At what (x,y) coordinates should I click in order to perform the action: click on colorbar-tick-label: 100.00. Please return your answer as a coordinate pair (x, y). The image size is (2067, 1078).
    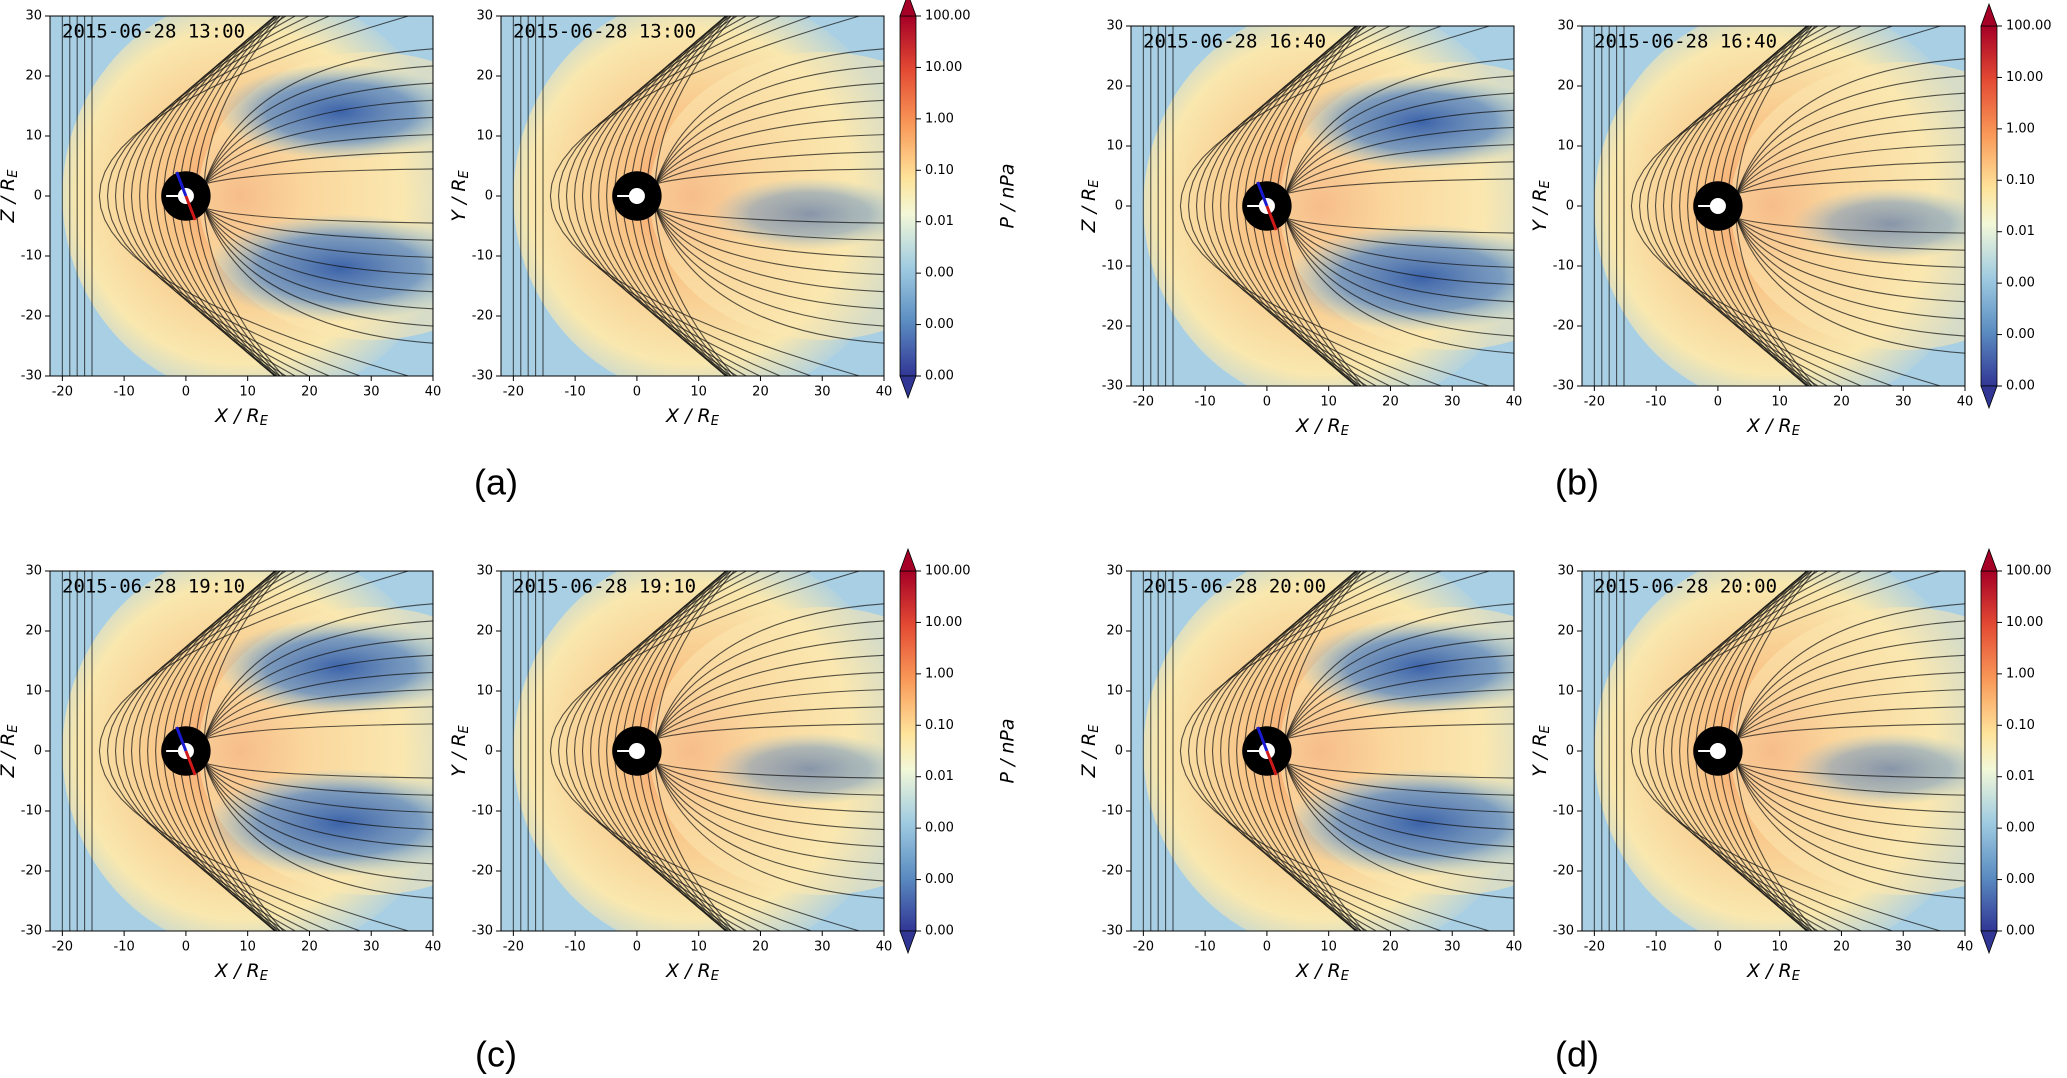
    Looking at the image, I should click on (2029, 571).